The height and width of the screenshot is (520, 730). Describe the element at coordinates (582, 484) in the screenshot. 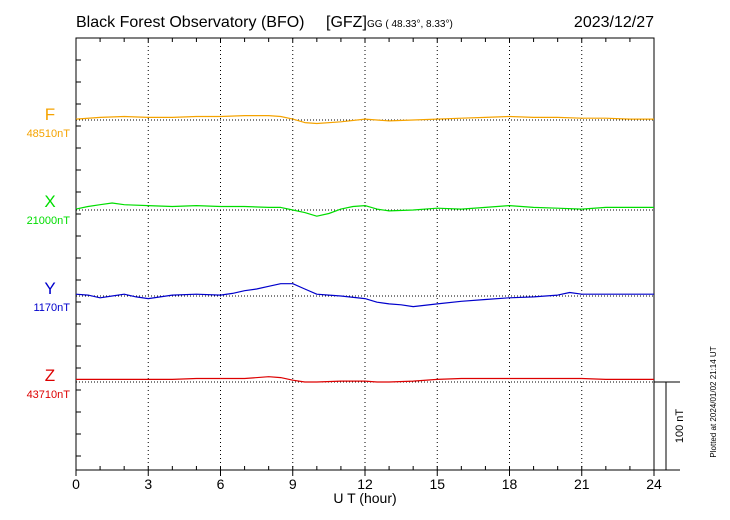

I see `x-tick-label: 21` at that location.